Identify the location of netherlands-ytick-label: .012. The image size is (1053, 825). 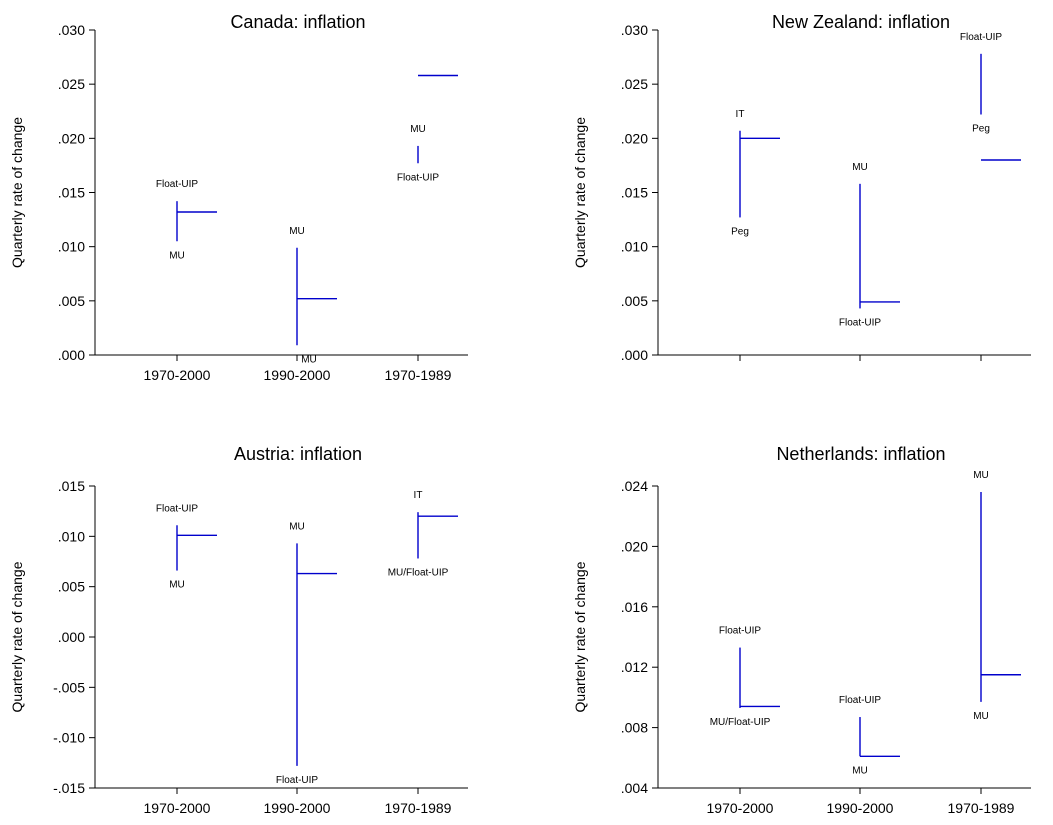
(634, 667).